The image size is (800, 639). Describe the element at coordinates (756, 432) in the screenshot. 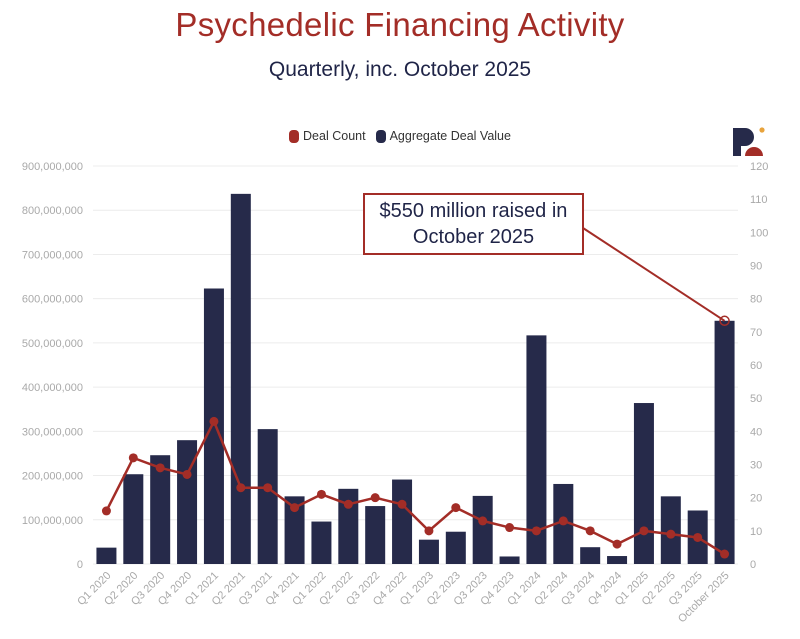

I see `right-axis-tick-label: 40` at that location.